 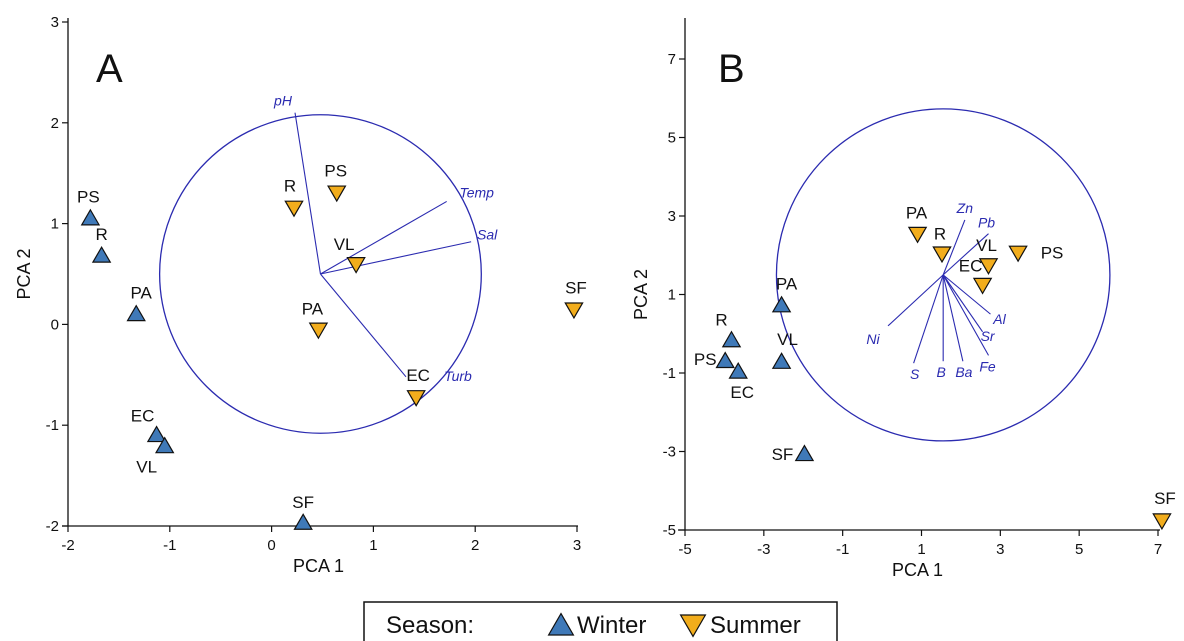 I want to click on loading-vector-zn, so click(x=954, y=247).